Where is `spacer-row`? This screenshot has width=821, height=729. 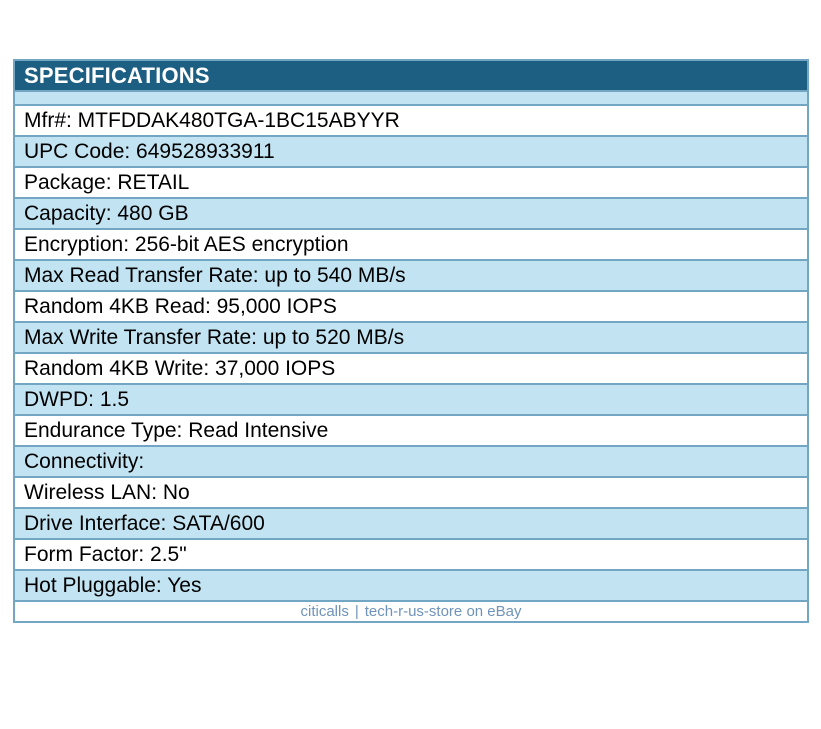
spacer-row is located at coordinates (411, 99).